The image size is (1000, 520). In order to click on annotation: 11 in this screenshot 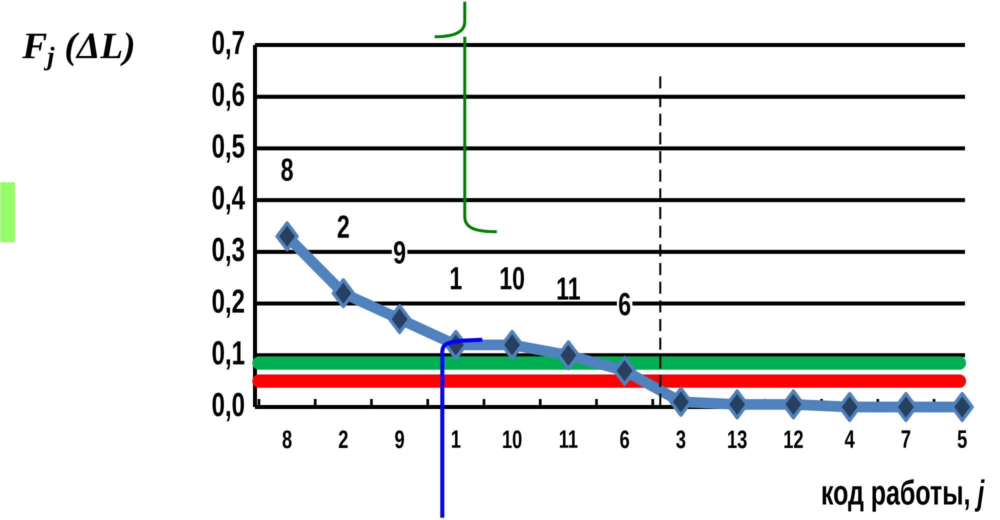, I will do `click(569, 289)`.